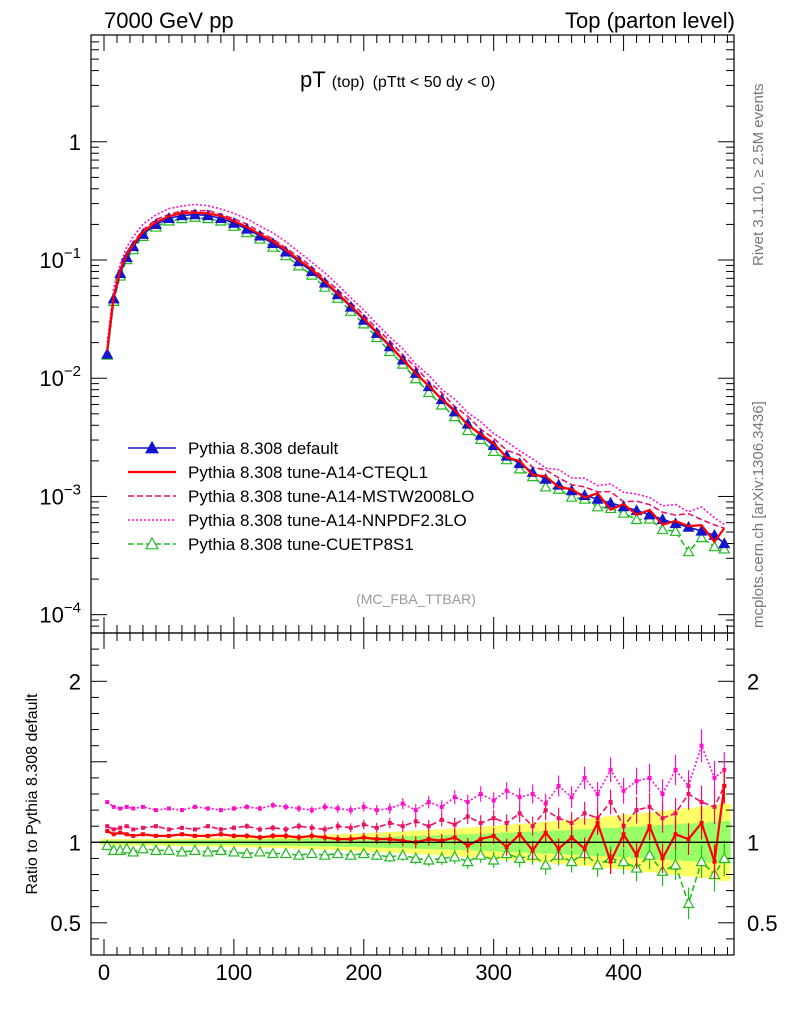 The width and height of the screenshot is (786, 1024). What do you see at coordinates (75, 142) in the screenshot?
I see `y-tick-label: 1` at bounding box center [75, 142].